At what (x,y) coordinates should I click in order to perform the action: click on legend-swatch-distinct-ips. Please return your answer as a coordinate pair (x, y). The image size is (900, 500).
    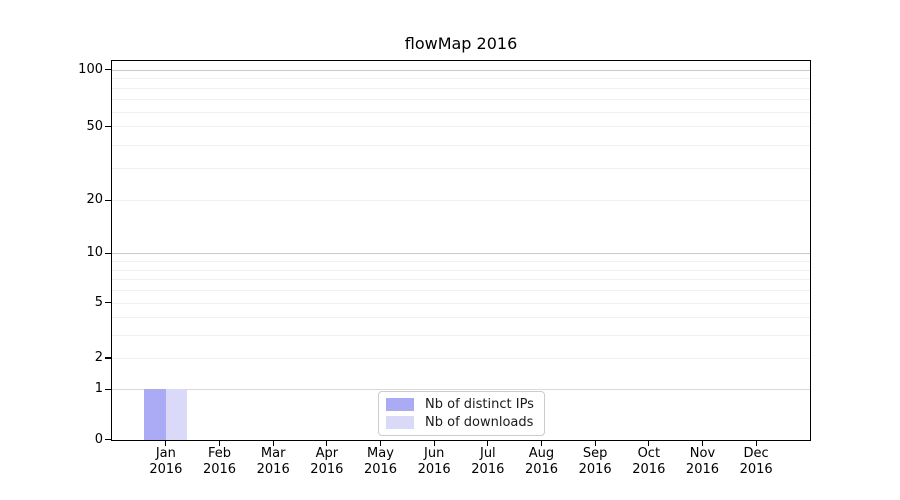
    Looking at the image, I should click on (400, 404).